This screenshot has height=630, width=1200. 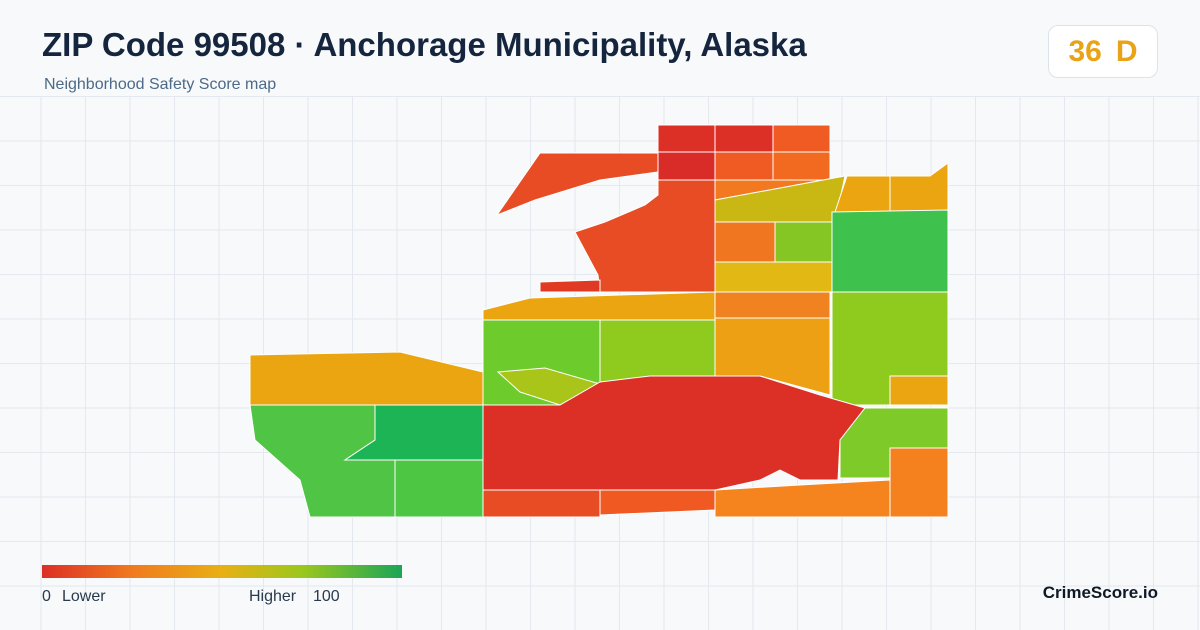 I want to click on legend-min: 0, so click(x=46, y=596).